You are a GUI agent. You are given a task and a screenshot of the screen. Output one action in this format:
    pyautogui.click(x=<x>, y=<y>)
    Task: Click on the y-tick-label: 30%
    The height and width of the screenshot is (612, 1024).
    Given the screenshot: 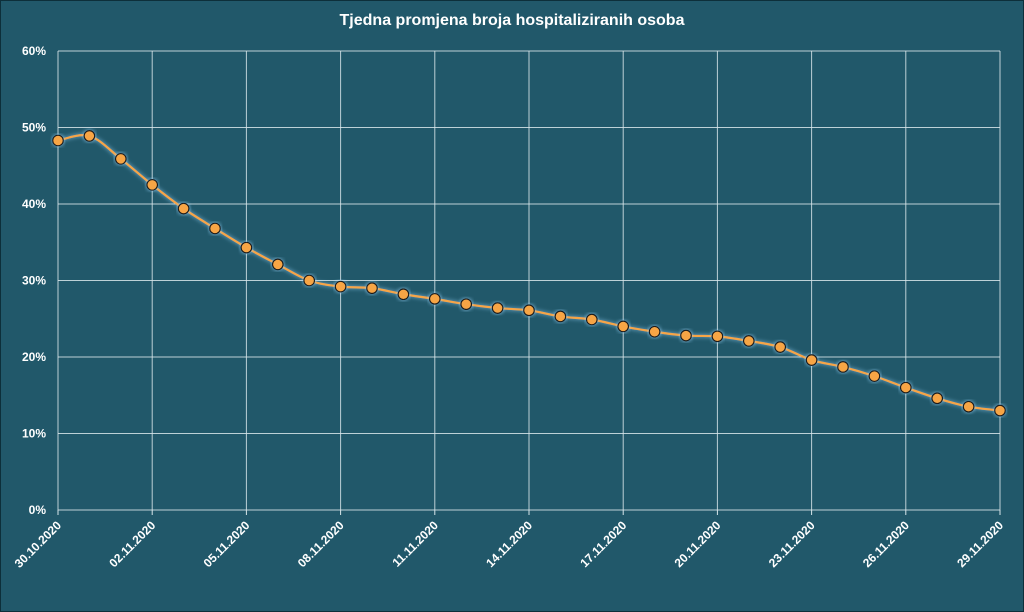 What is the action you would take?
    pyautogui.click(x=34, y=281)
    